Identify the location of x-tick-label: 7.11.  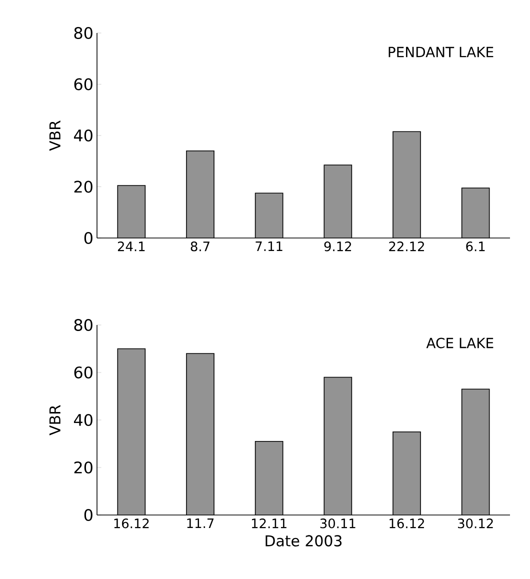
(269, 246).